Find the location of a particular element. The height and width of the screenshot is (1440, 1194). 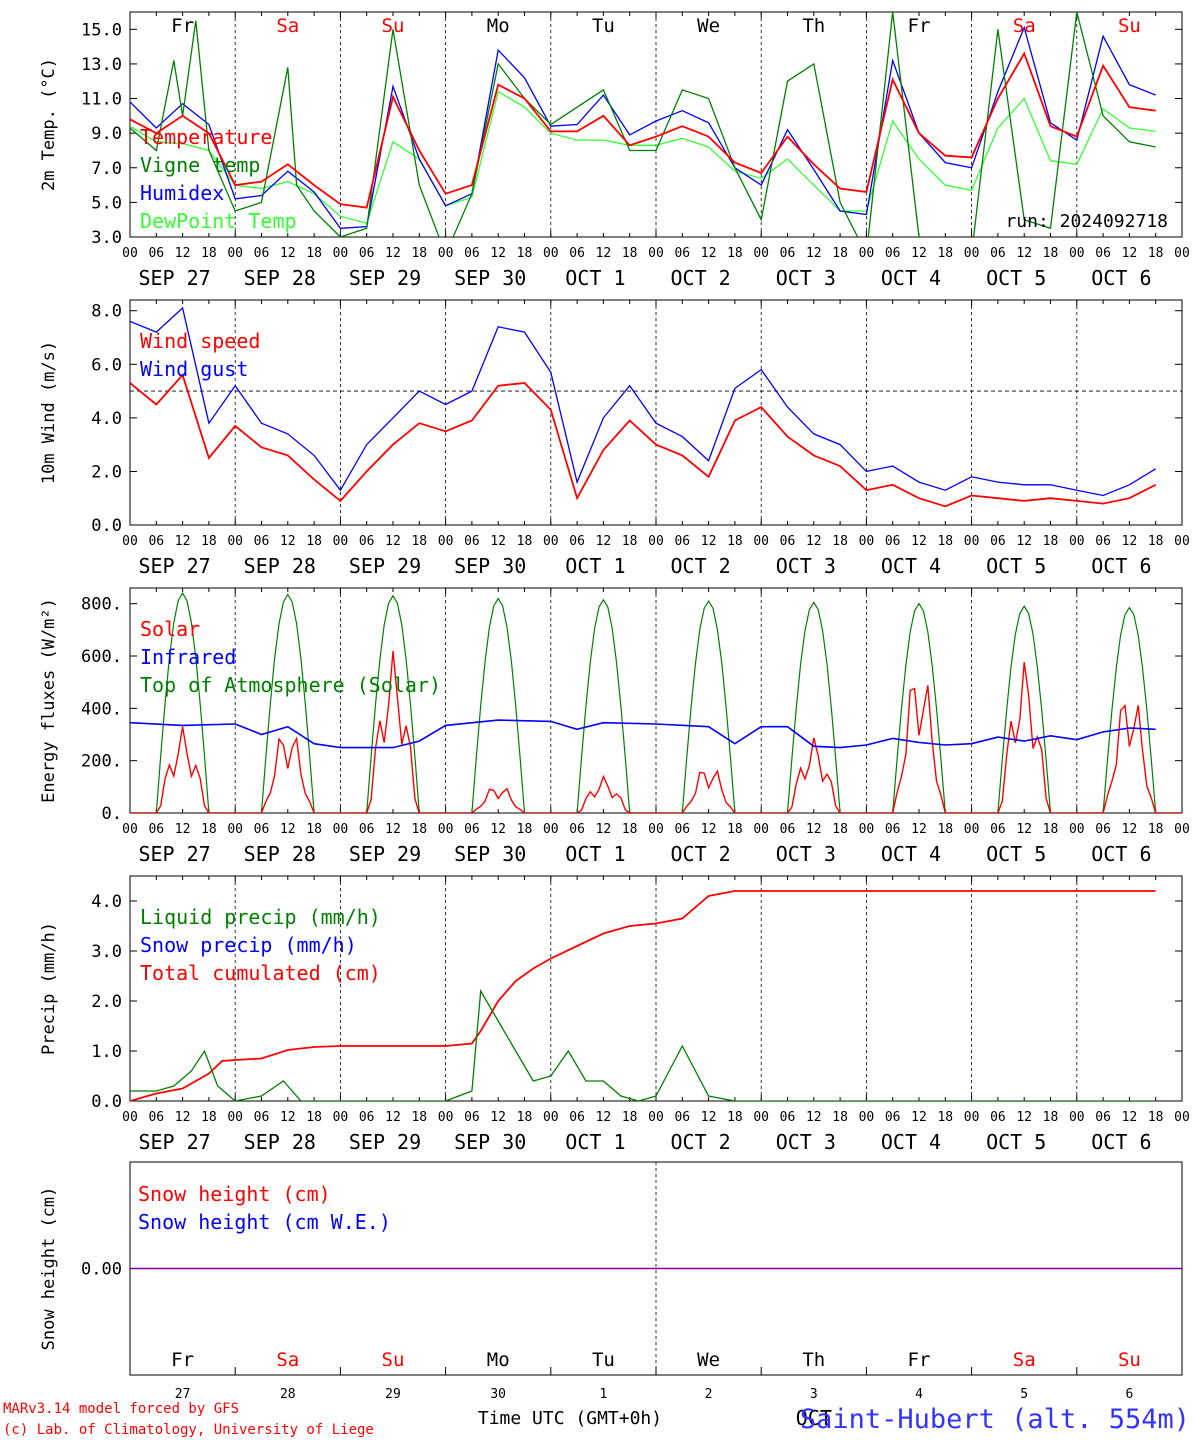

legend-entry: Total cumulated (cm) is located at coordinates (260, 973).